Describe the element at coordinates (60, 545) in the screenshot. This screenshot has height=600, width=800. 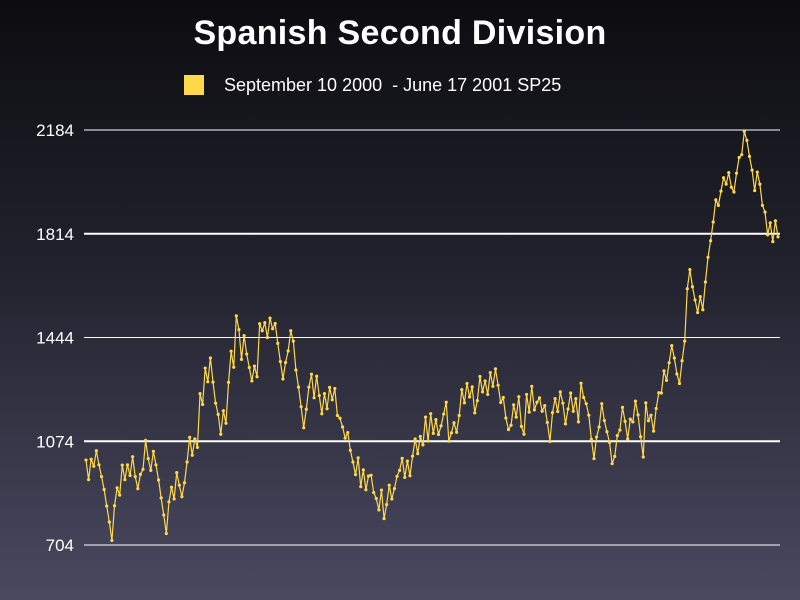
I see `y-tick-label: 704` at that location.